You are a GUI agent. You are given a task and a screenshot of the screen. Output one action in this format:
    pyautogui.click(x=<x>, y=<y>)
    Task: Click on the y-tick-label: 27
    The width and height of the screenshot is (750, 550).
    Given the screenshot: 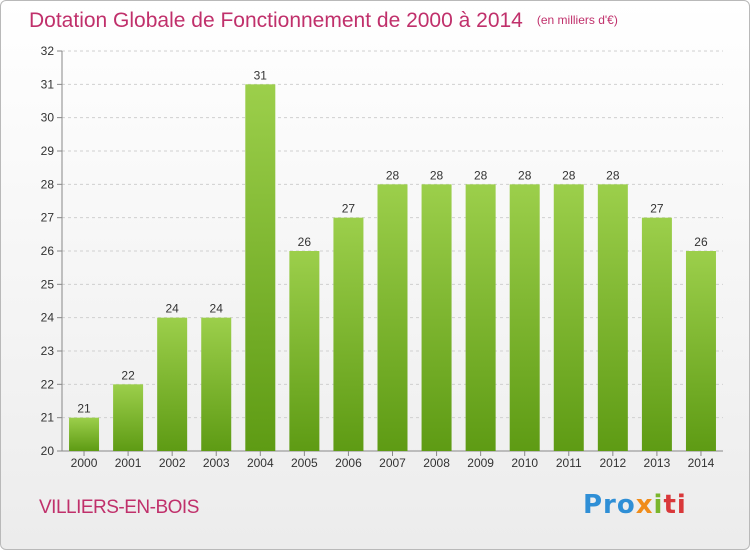 What is the action you would take?
    pyautogui.click(x=48, y=218)
    